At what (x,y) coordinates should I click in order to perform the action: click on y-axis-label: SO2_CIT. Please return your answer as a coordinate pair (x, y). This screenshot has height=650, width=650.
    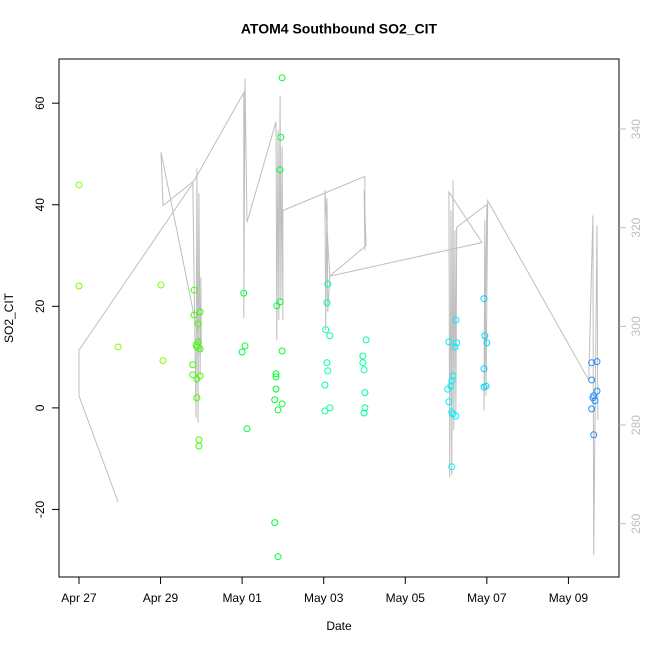
    Looking at the image, I should click on (9, 317).